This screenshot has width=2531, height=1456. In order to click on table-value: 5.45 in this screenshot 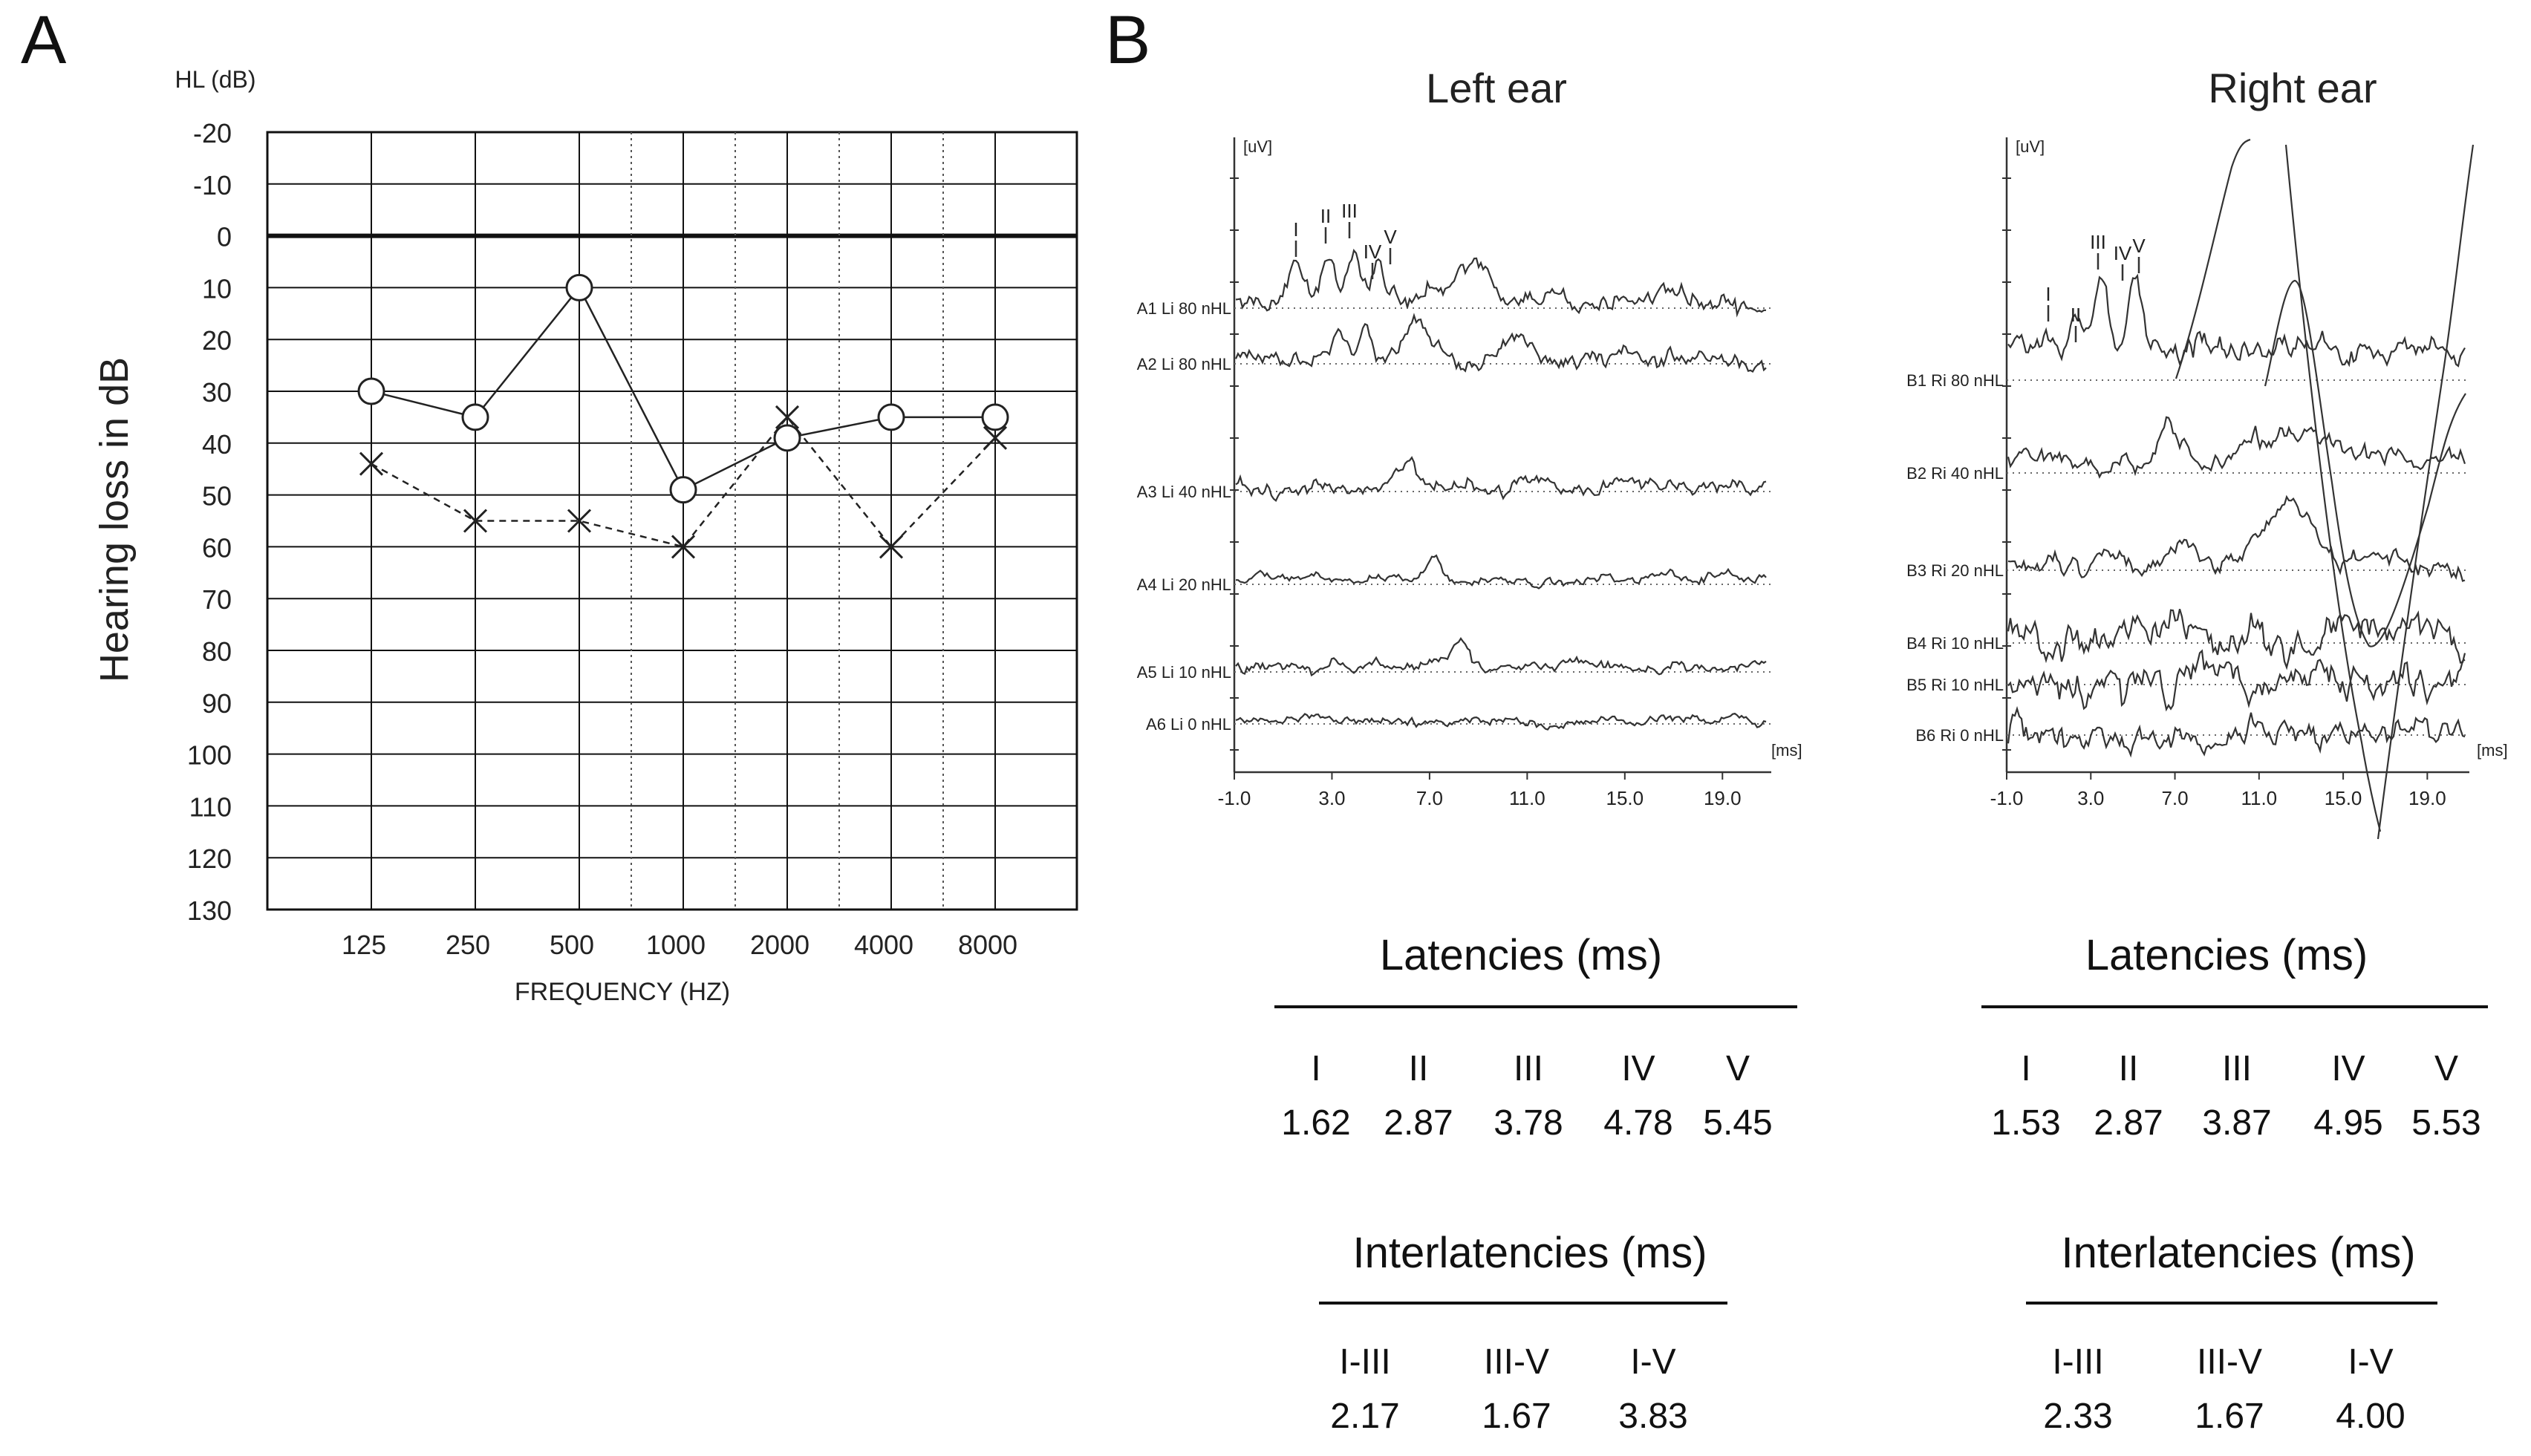, I will do `click(1737, 1123)`.